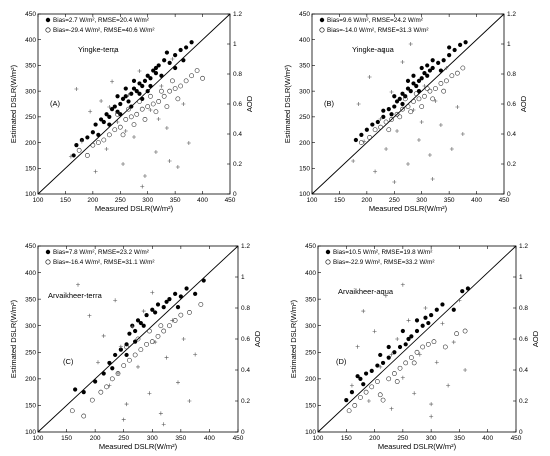 Image resolution: width=550 pixels, height=456 pixels. Describe the element at coordinates (48, 252) in the screenshot. I see `legend-marker-filled` at that location.